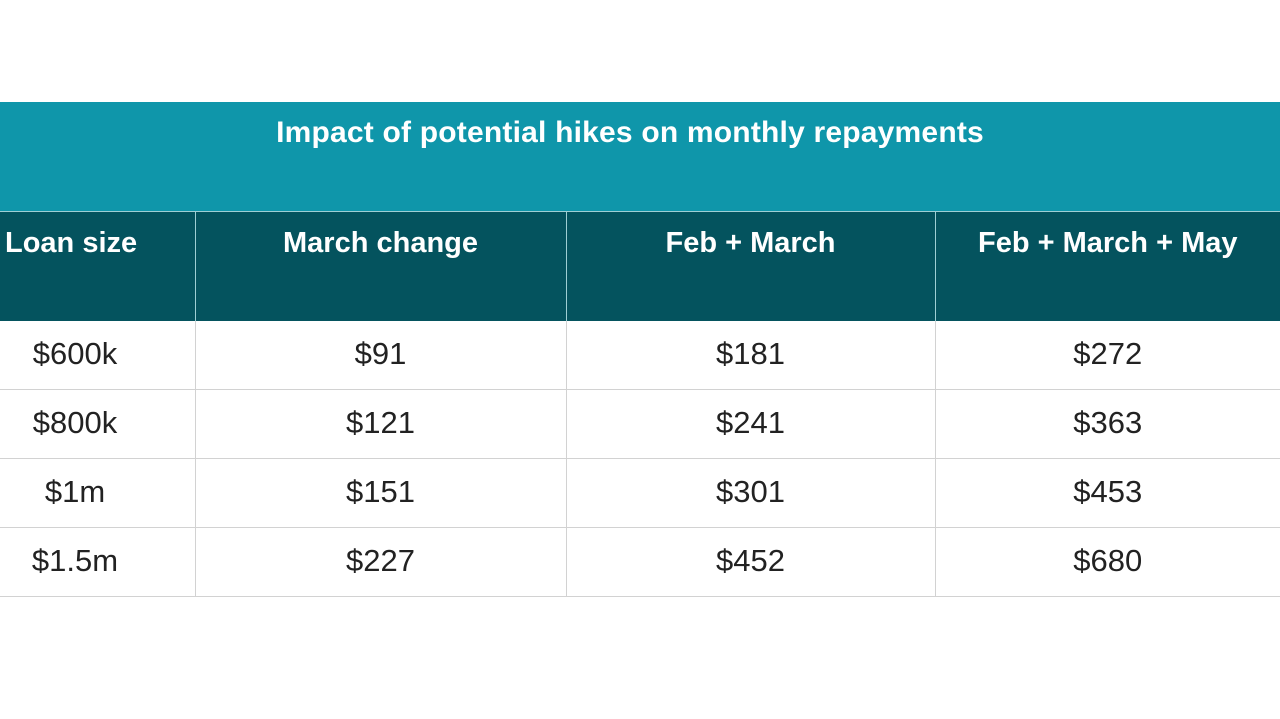 The image size is (1280, 719). Describe the element at coordinates (1107, 493) in the screenshot. I see `cell-feb-march-may: $453` at that location.